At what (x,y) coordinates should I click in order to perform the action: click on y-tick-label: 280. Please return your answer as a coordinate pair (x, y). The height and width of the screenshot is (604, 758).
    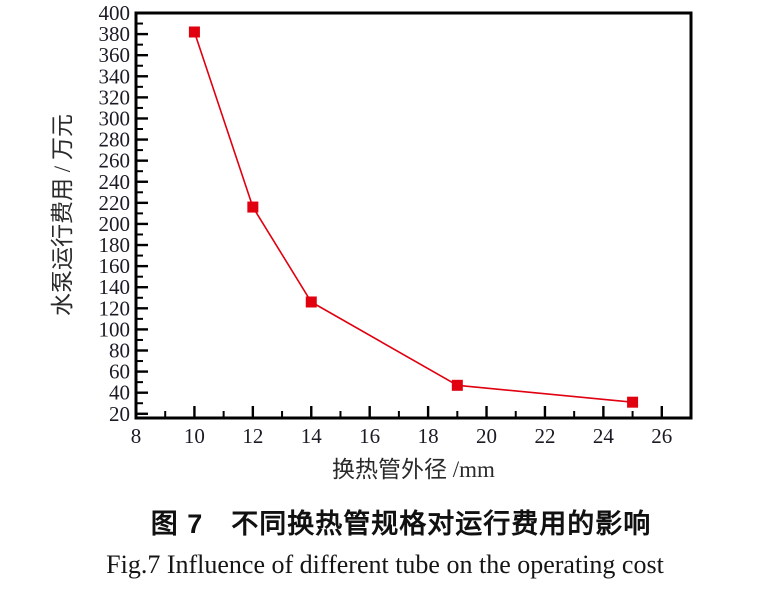
    Looking at the image, I should click on (115, 140).